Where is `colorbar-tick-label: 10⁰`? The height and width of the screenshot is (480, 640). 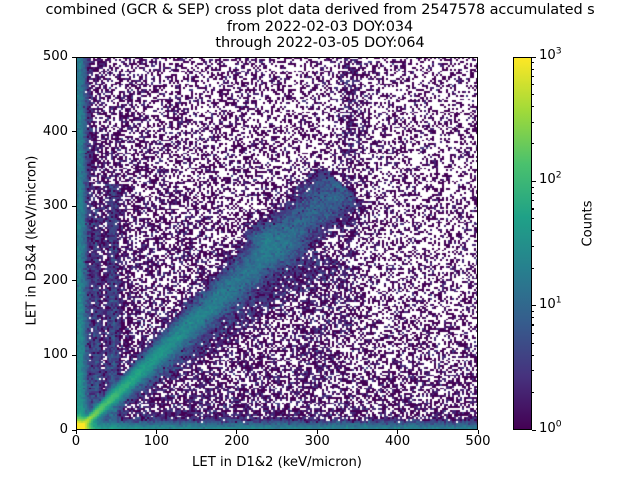 colorbar-tick-label: 10⁰ is located at coordinates (550, 427).